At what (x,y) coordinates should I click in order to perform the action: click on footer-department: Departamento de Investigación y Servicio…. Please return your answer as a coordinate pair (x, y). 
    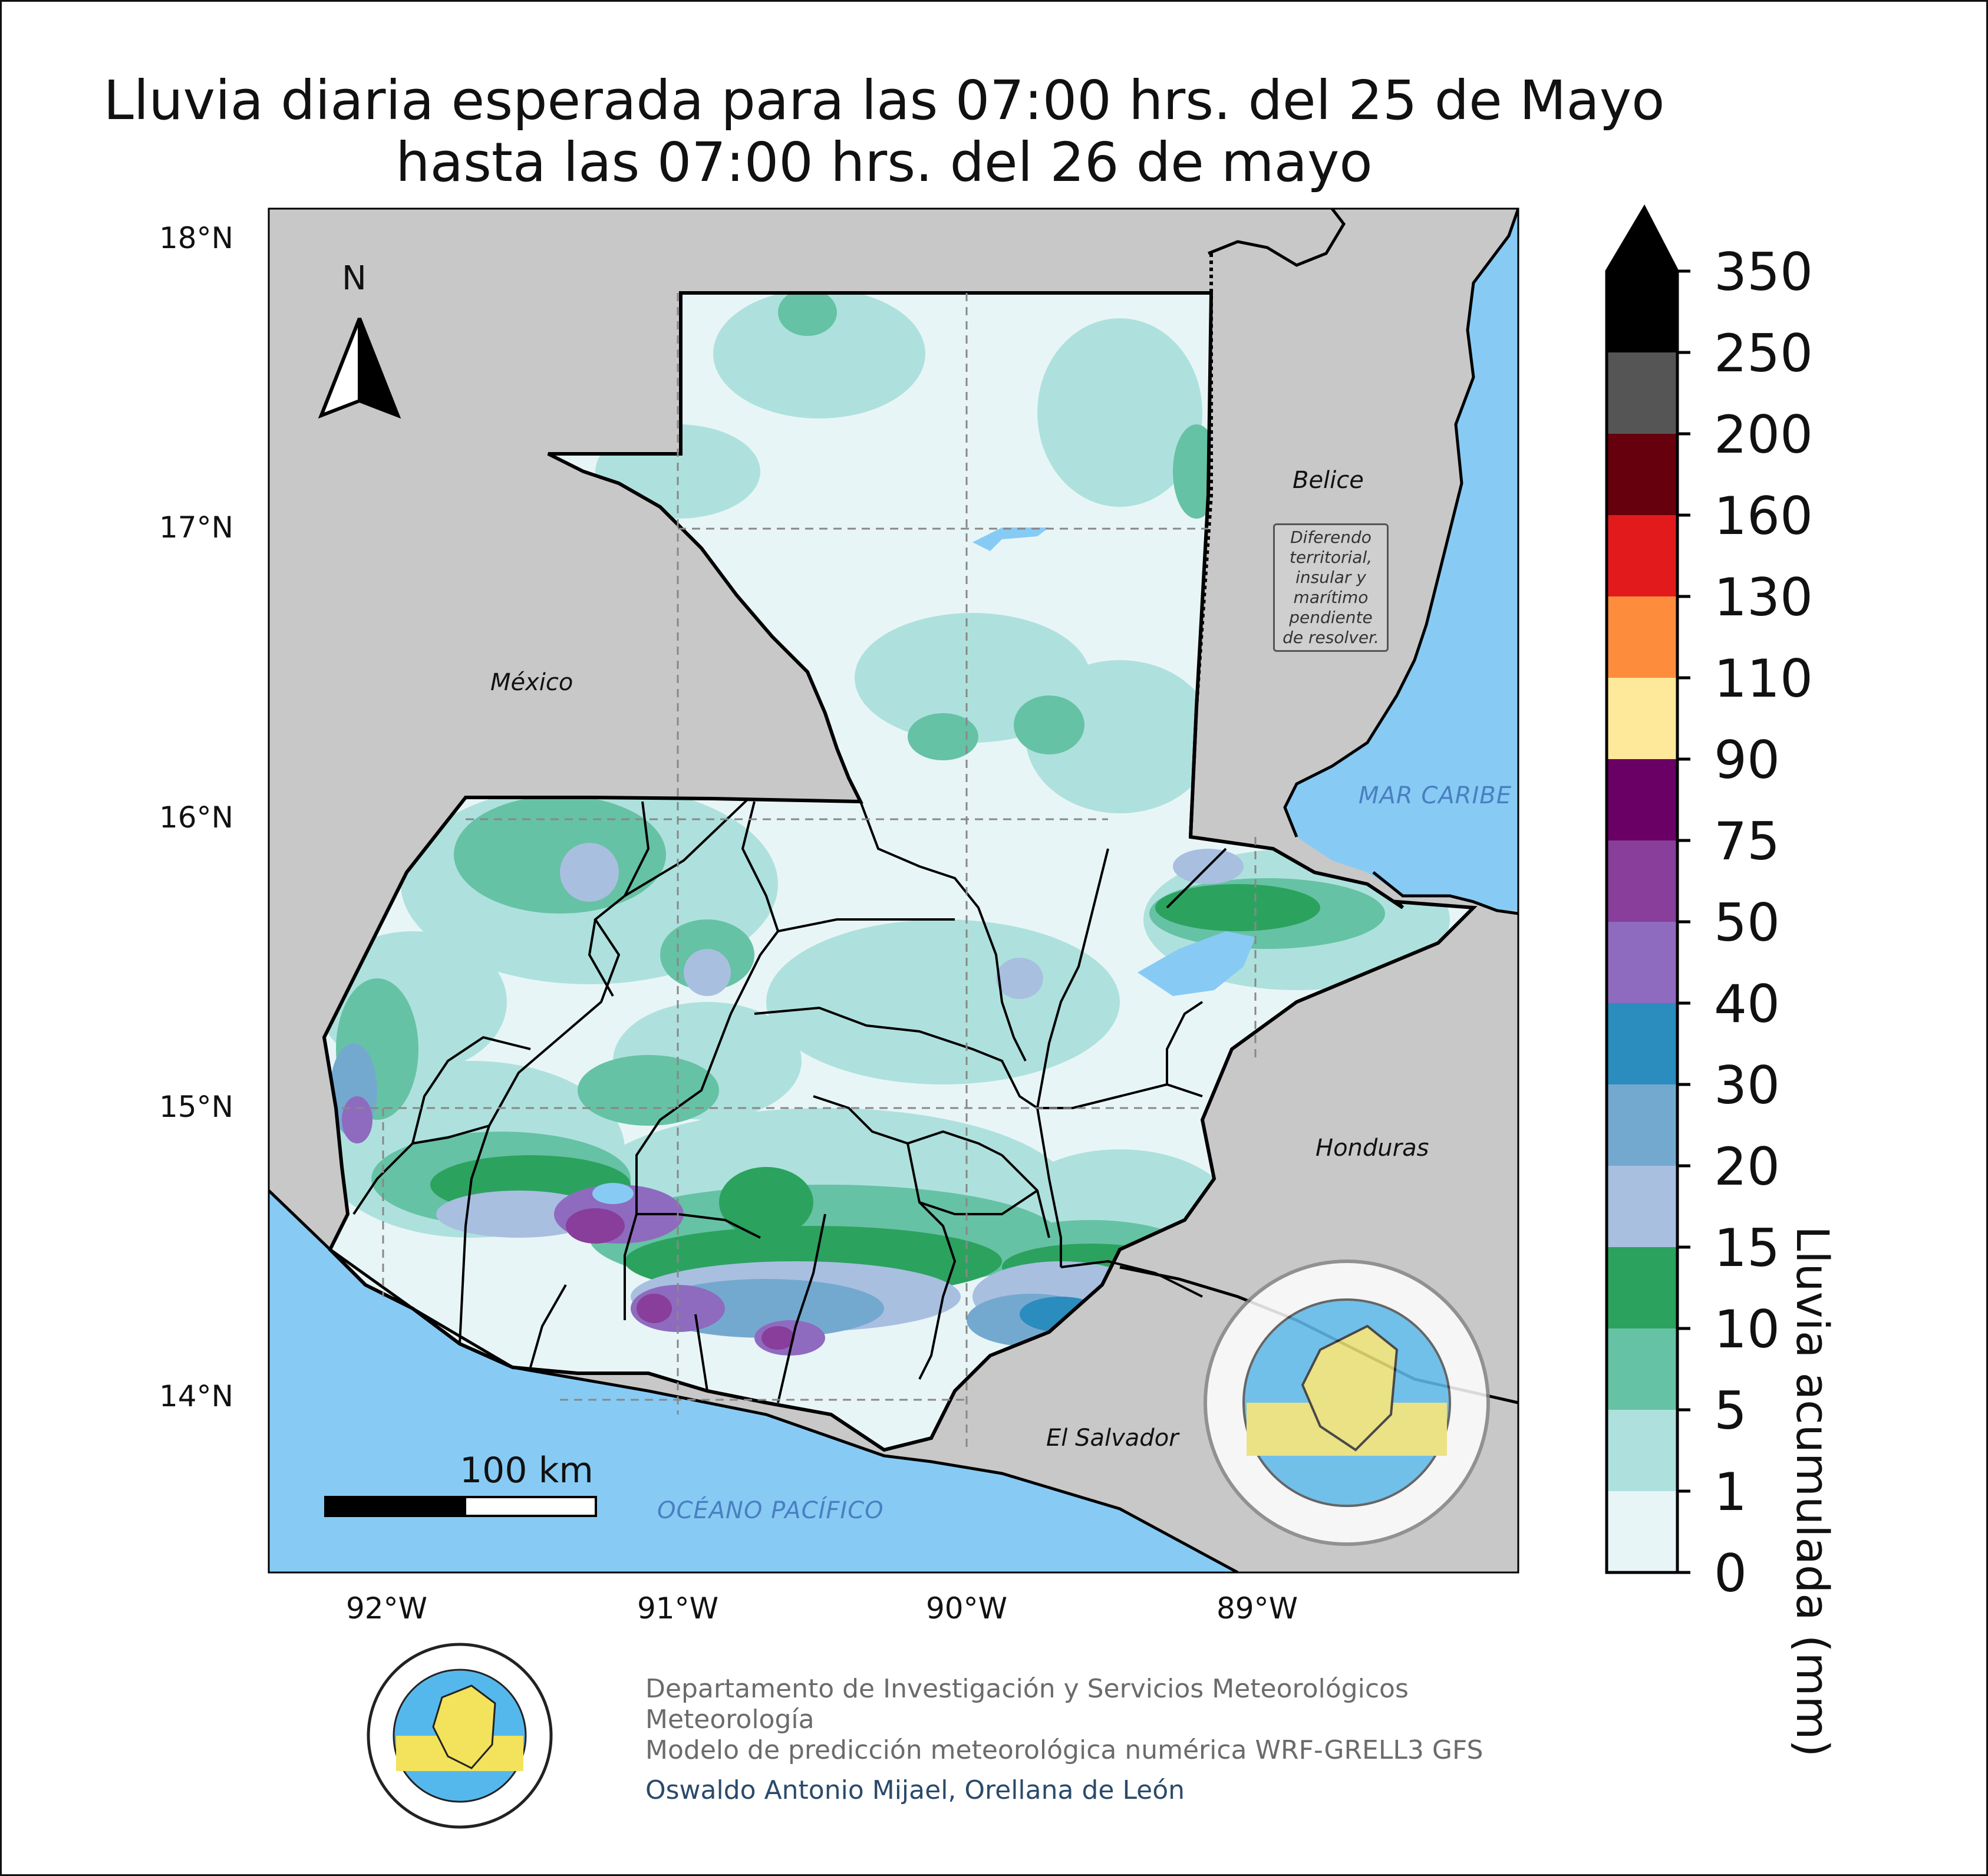
    Looking at the image, I should click on (1027, 1689).